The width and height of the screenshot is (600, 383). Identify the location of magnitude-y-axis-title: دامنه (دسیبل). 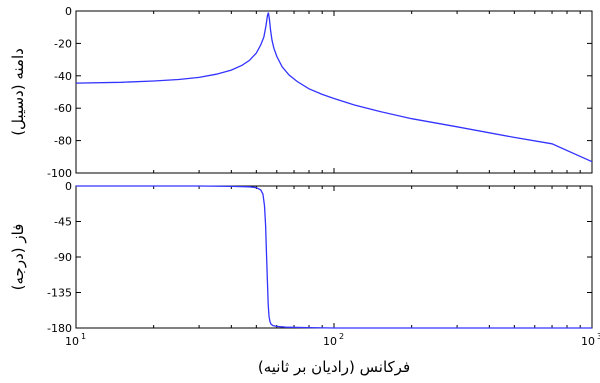
(18, 92).